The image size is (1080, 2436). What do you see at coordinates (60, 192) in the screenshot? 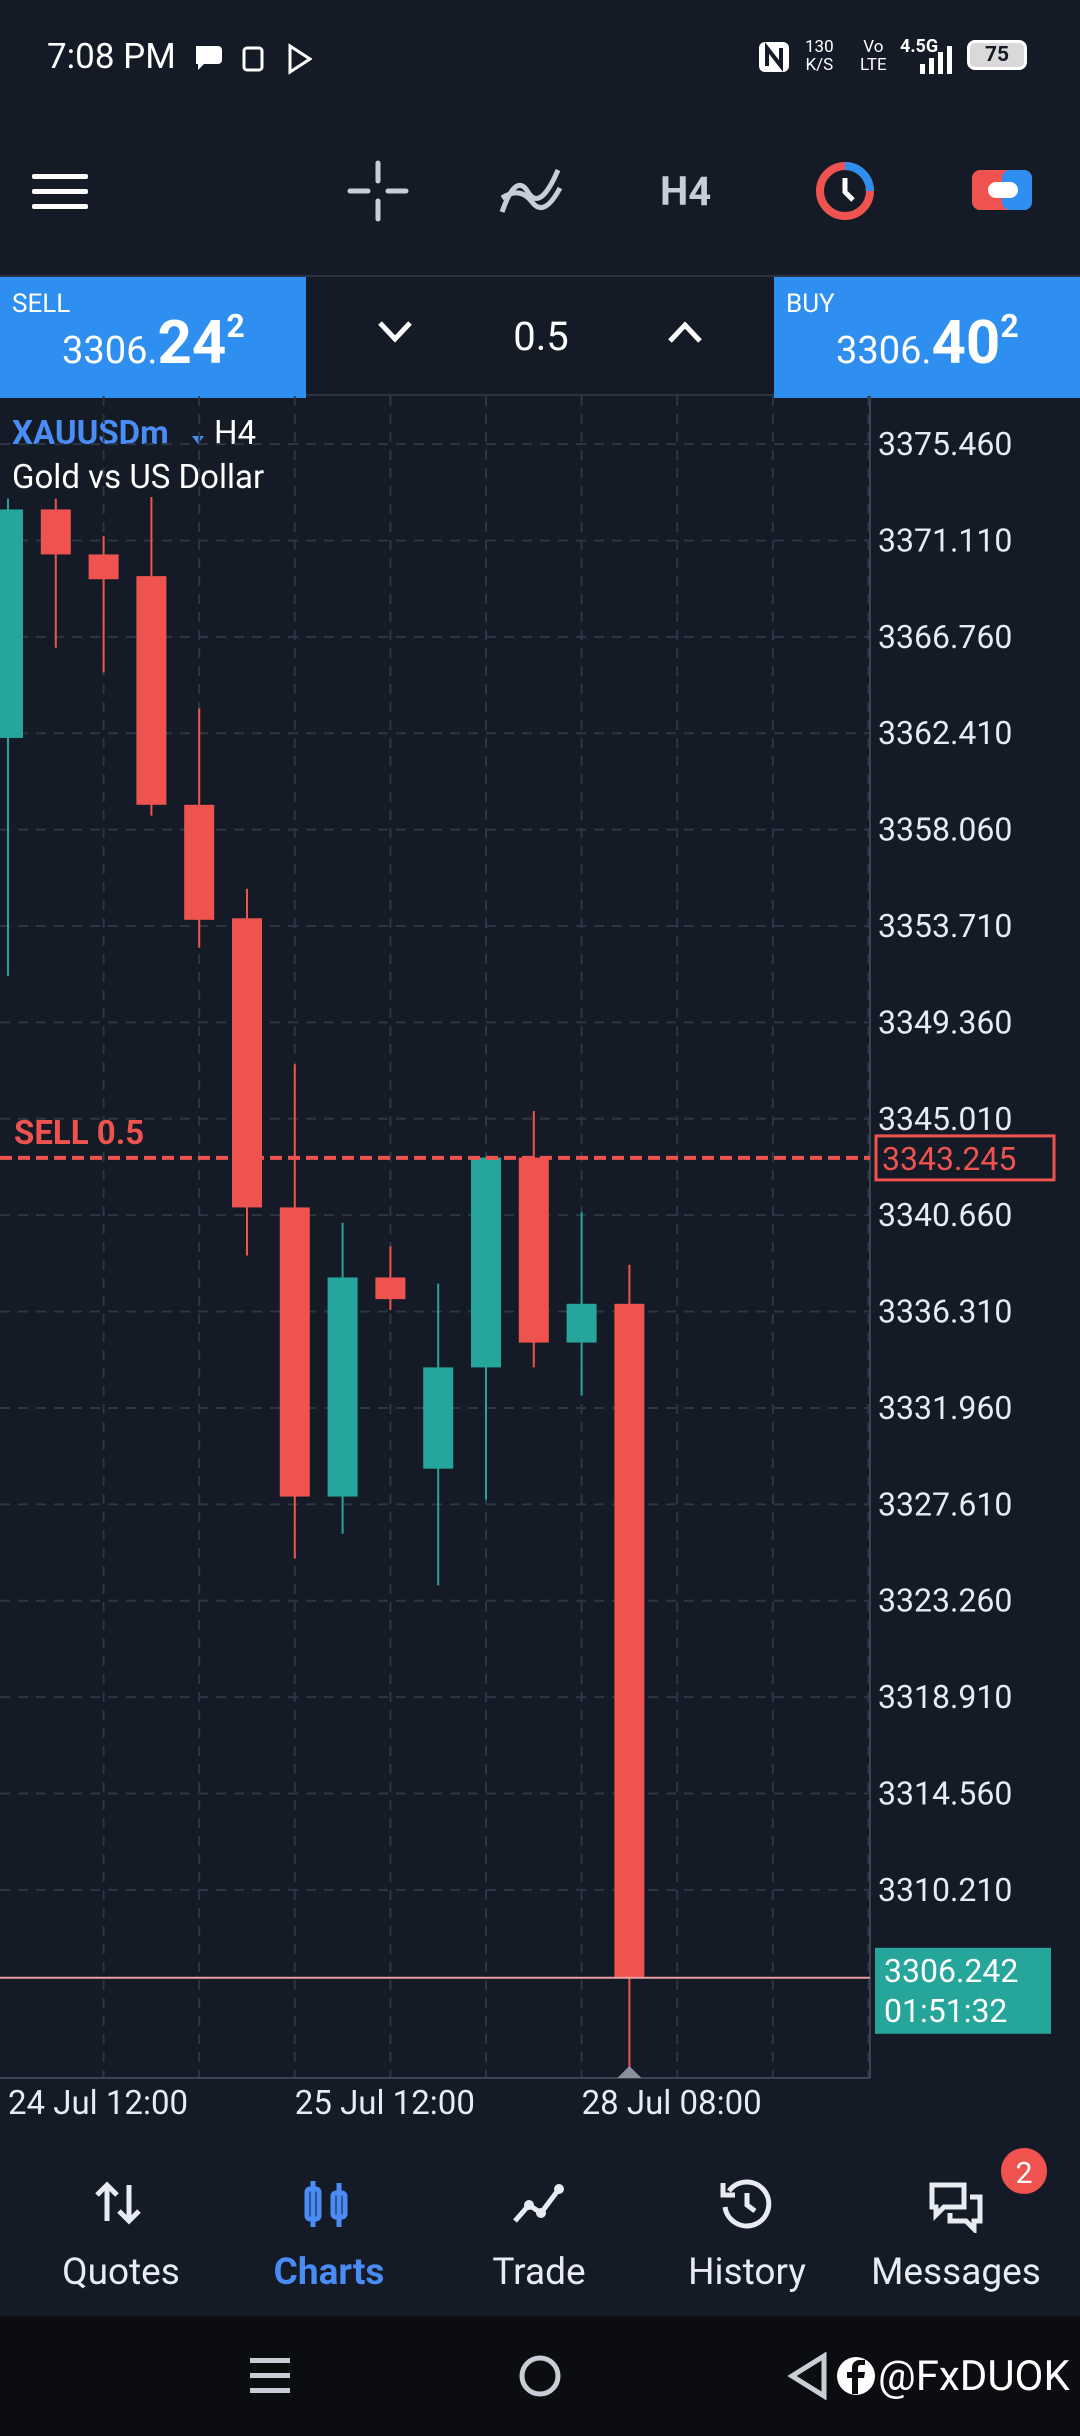
I see `menu-button` at bounding box center [60, 192].